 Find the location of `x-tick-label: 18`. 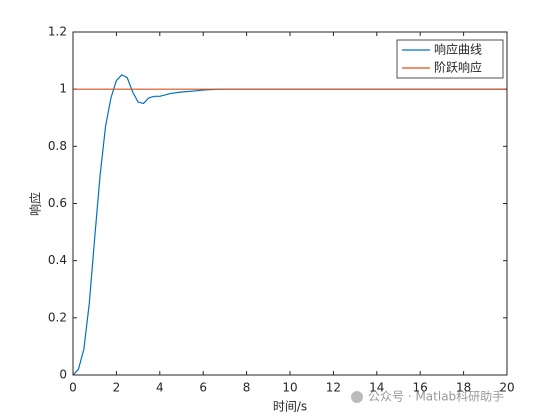

x-tick-label: 18 is located at coordinates (463, 388).